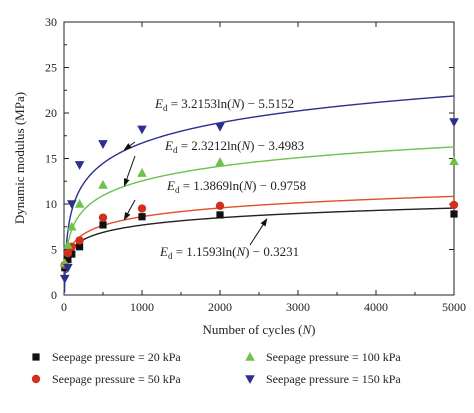 The width and height of the screenshot is (474, 413). What do you see at coordinates (229, 252) in the screenshot?
I see `equation-label-series-0: Ed = 1.1593ln(N) − 0.3231` at bounding box center [229, 252].